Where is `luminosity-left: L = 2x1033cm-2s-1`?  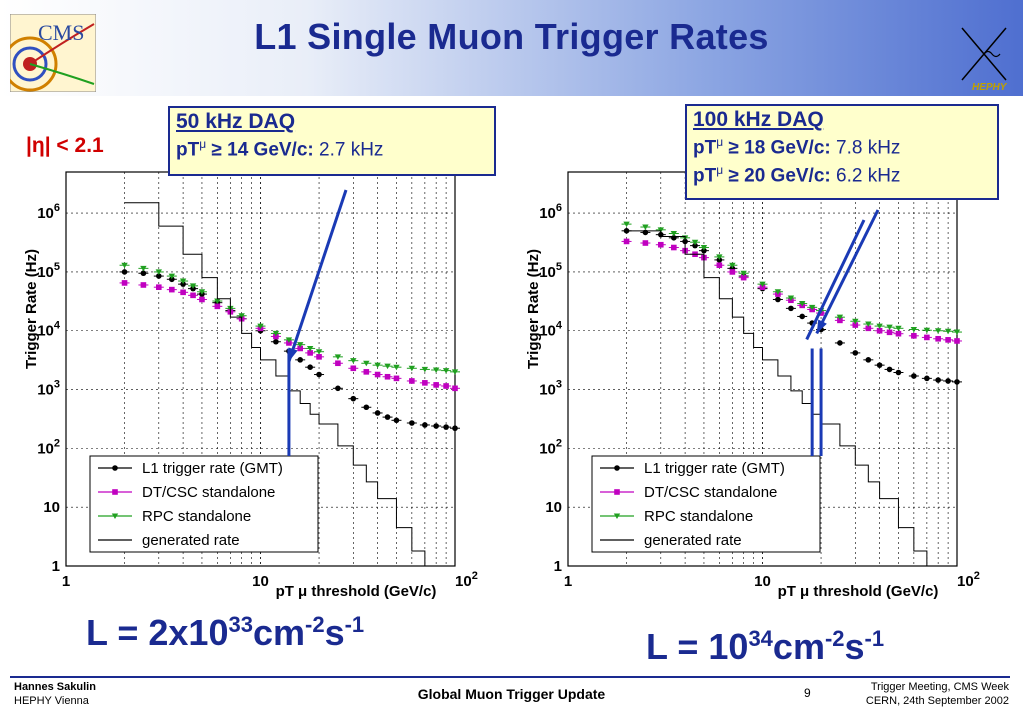 luminosity-left: L = 2x1033cm-2s-1 is located at coordinates (225, 632).